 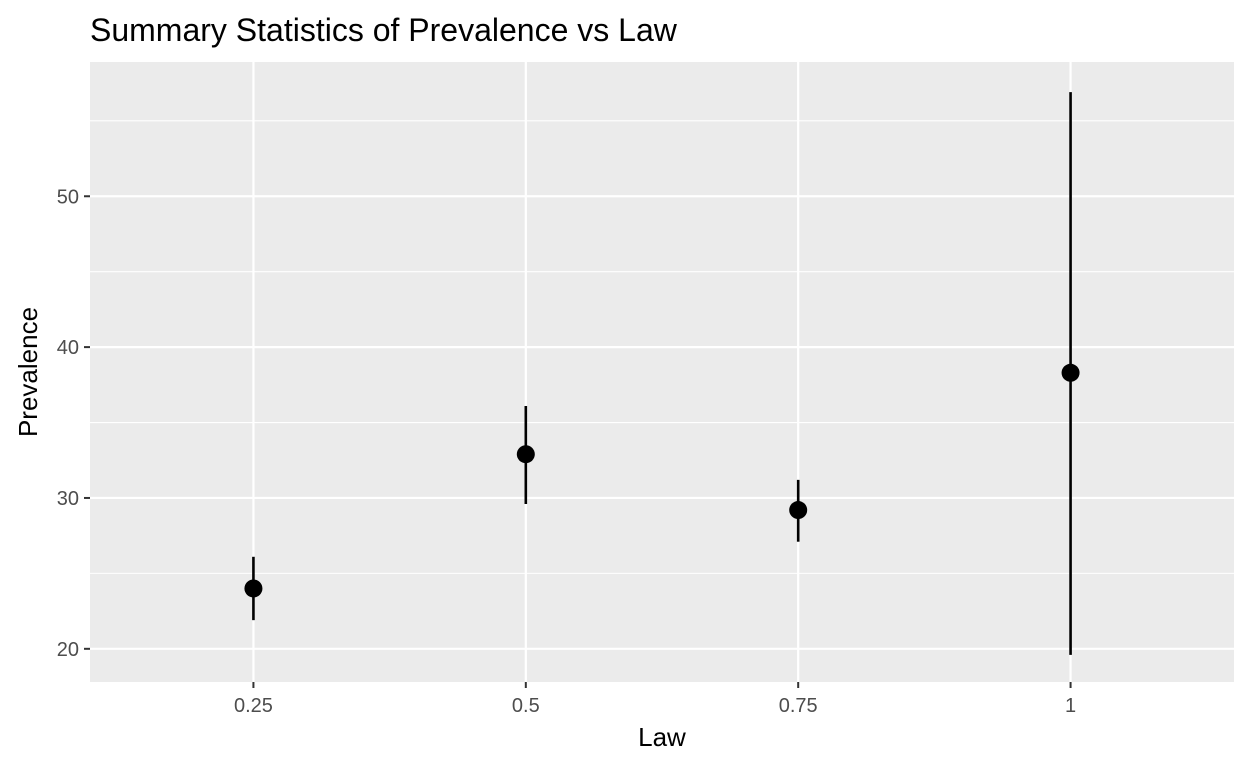 What do you see at coordinates (68, 197) in the screenshot?
I see `y-tick-label: 50` at bounding box center [68, 197].